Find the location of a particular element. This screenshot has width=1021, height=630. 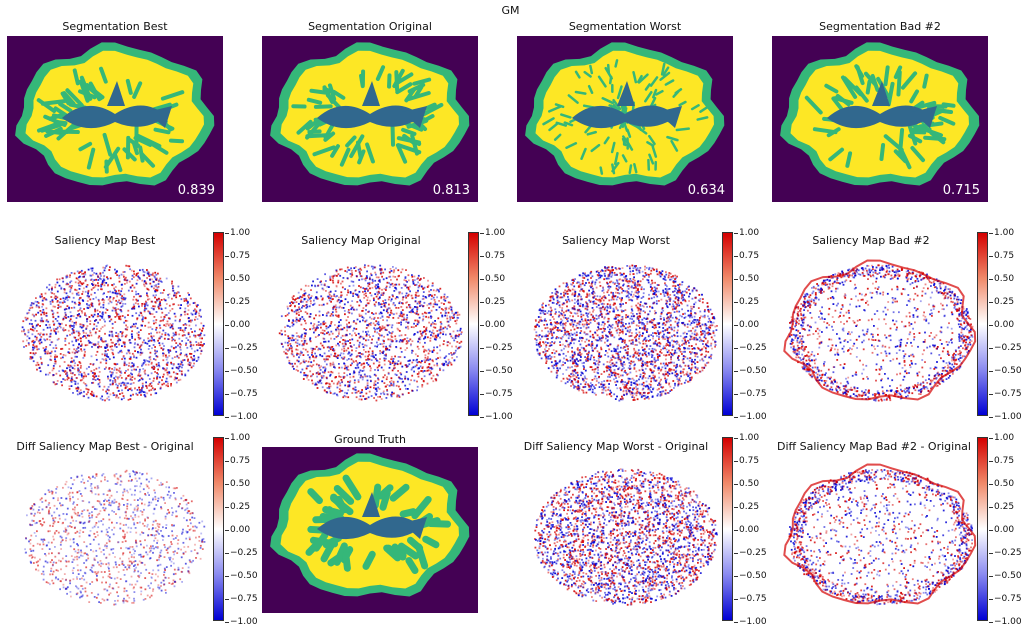

panel-title-seg-worst: Segmentation Worst is located at coordinates (625, 26).